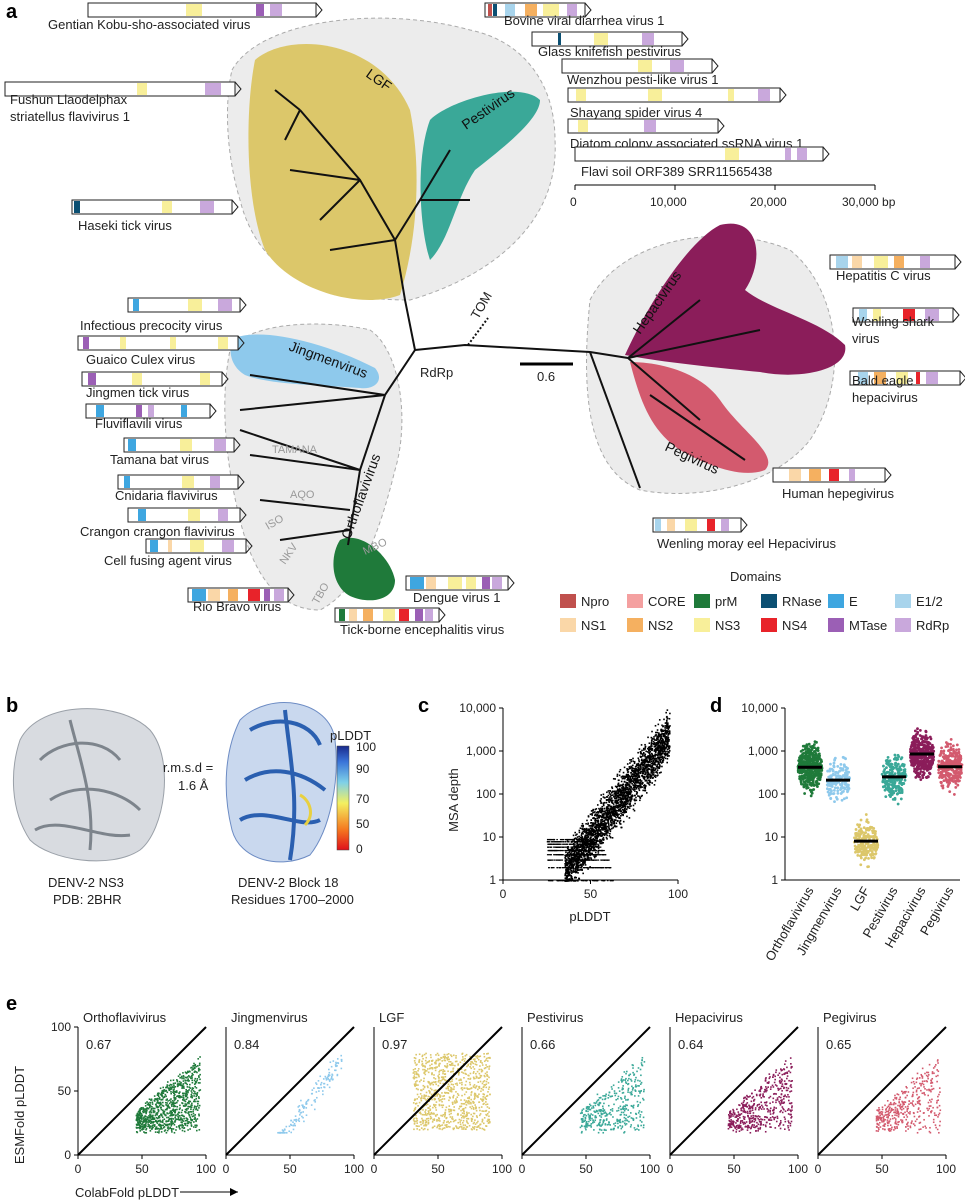 The image size is (965, 1200). I want to click on d-strip: Jingmenvirus, so click(822, 856).